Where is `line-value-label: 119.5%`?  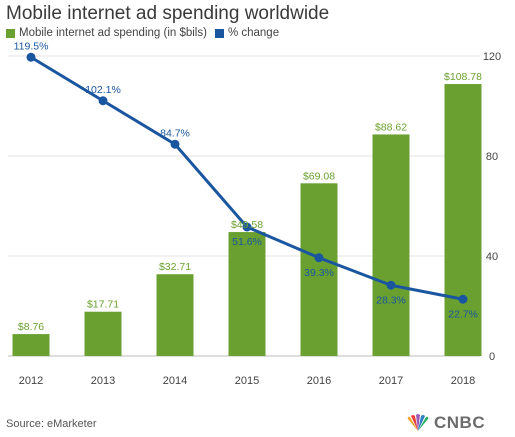
line-value-label: 119.5% is located at coordinates (31, 46).